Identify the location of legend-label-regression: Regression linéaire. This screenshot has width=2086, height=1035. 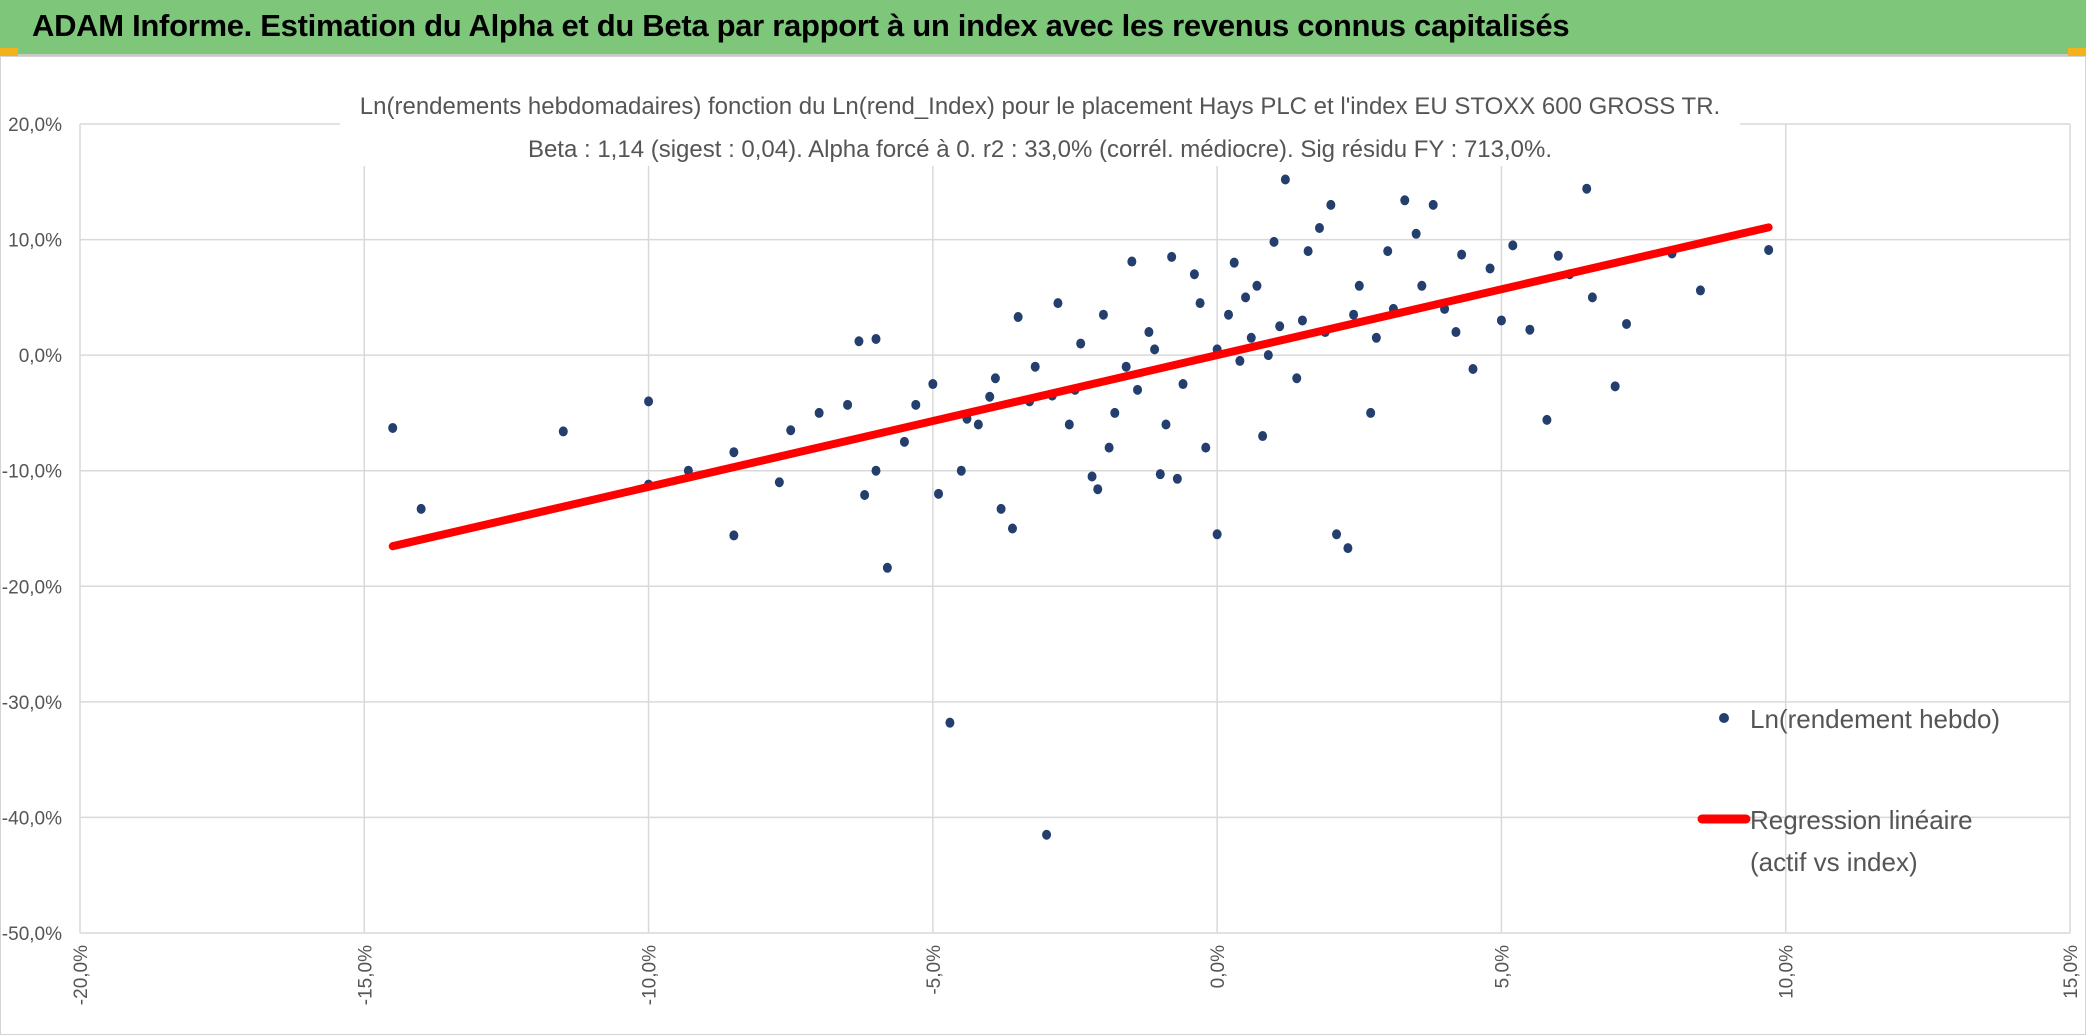
(1861, 820).